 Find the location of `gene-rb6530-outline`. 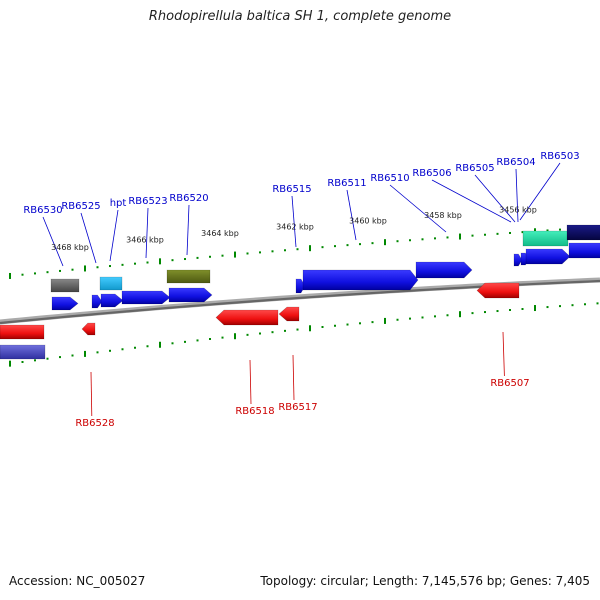

gene-rb6530-outline is located at coordinates (65, 303).